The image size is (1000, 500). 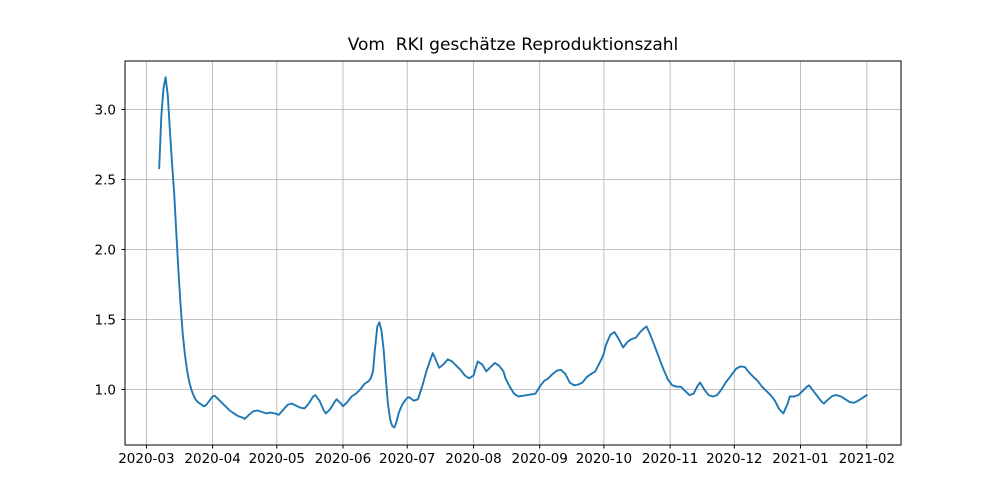 What do you see at coordinates (105, 180) in the screenshot?
I see `y-tick-label: 2.5` at bounding box center [105, 180].